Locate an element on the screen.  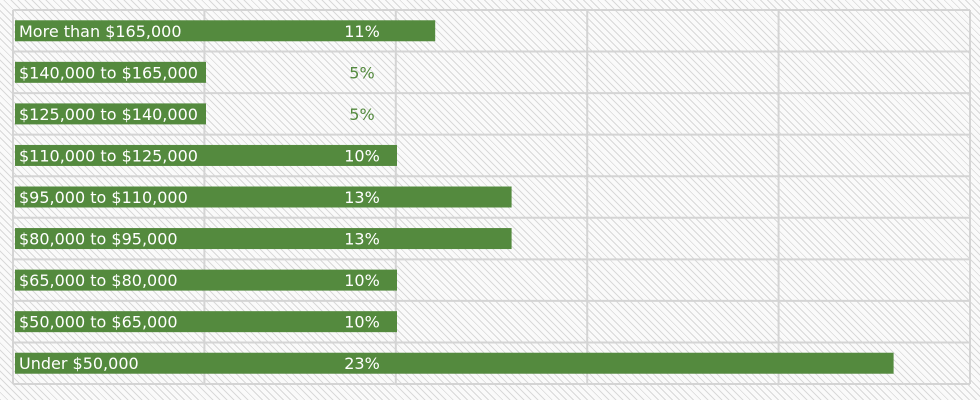
bar-row: $50,000 to $65,000 10% is located at coordinates (206, 322).